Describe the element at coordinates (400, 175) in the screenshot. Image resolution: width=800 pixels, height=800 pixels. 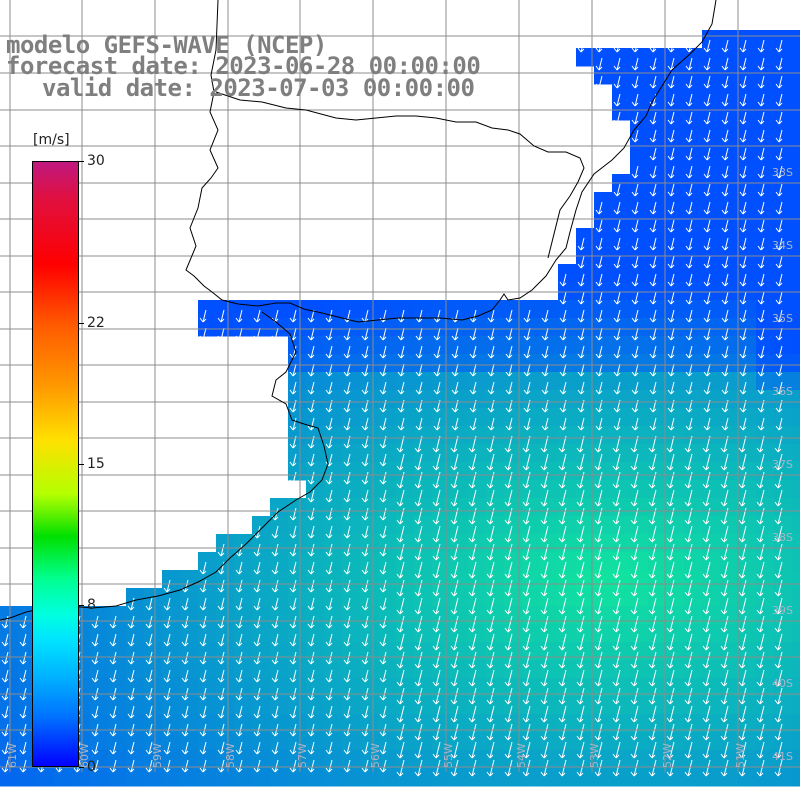
I see `coastline-north` at that location.